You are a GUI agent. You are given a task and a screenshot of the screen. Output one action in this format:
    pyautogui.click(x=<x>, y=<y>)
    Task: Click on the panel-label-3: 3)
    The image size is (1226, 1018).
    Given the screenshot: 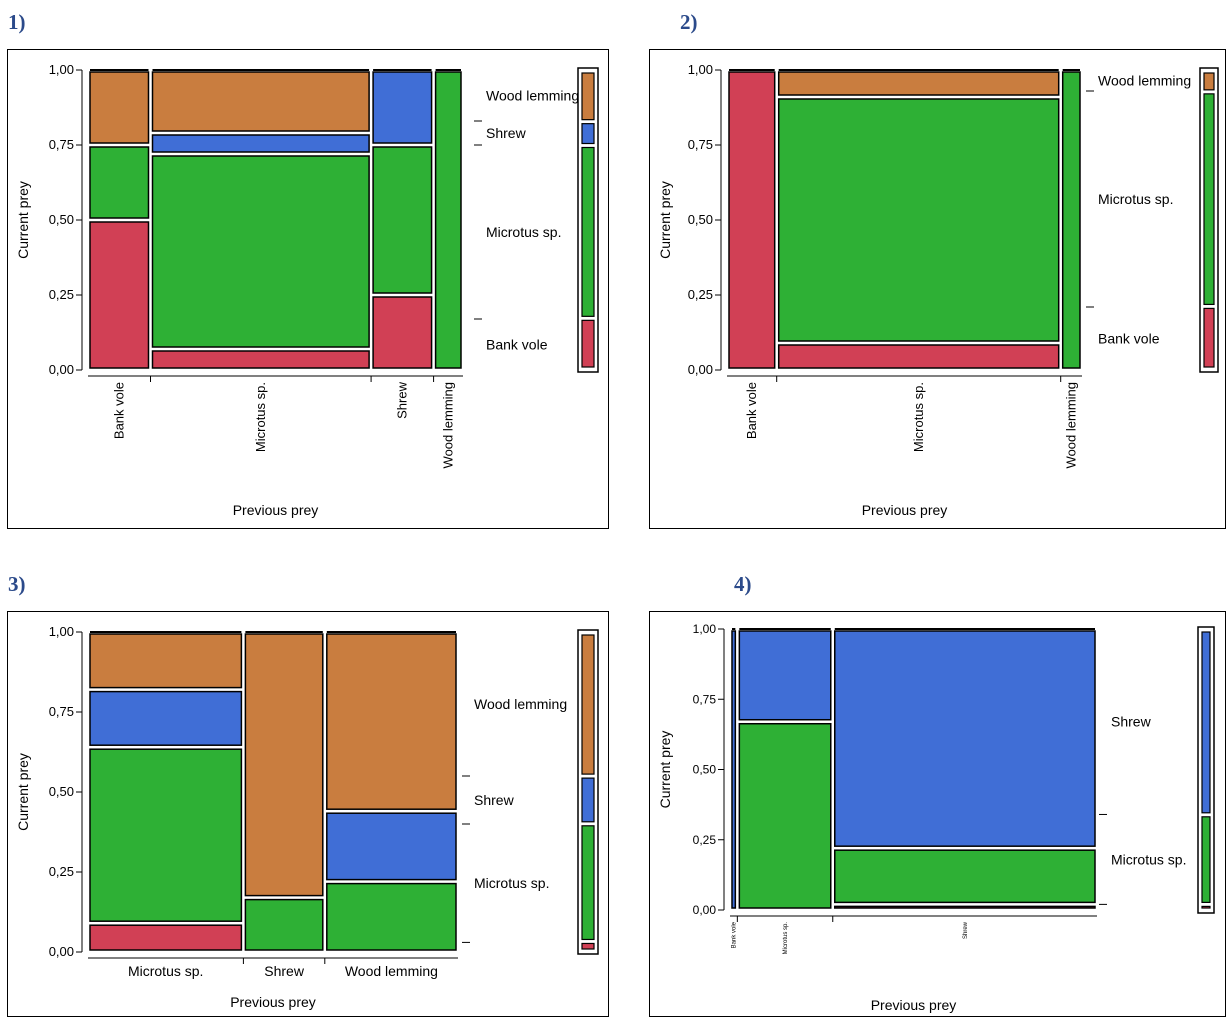 What is the action you would take?
    pyautogui.click(x=17, y=584)
    